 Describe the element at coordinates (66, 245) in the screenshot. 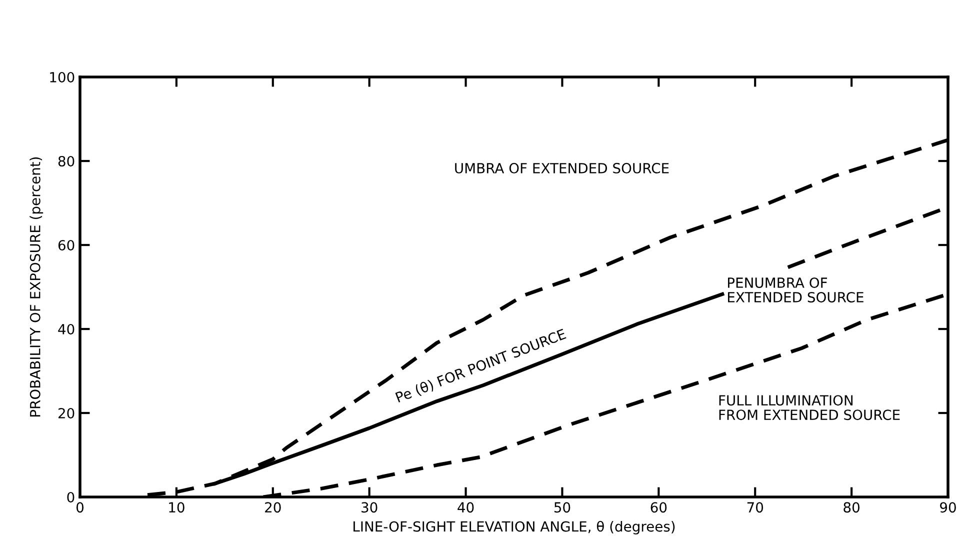

I see `y-tick-label: 60` at that location.